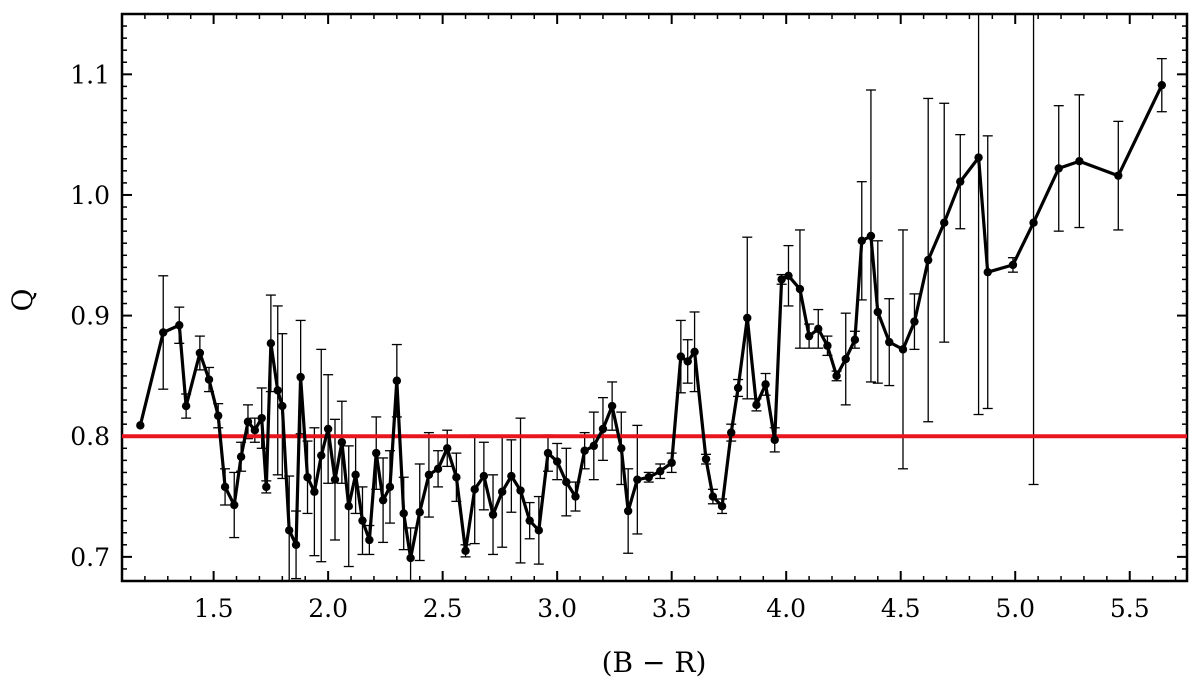 Image resolution: width=1200 pixels, height=685 pixels. I want to click on y-tick-label: 0.9, so click(90, 316).